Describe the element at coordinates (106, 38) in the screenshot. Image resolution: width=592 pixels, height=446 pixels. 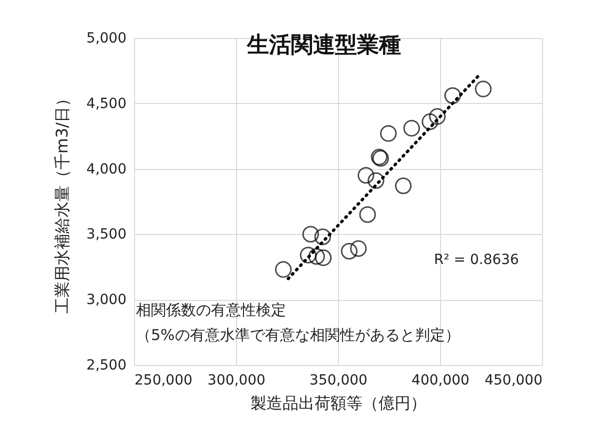
I see `y-tick-label: 5,000` at that location.